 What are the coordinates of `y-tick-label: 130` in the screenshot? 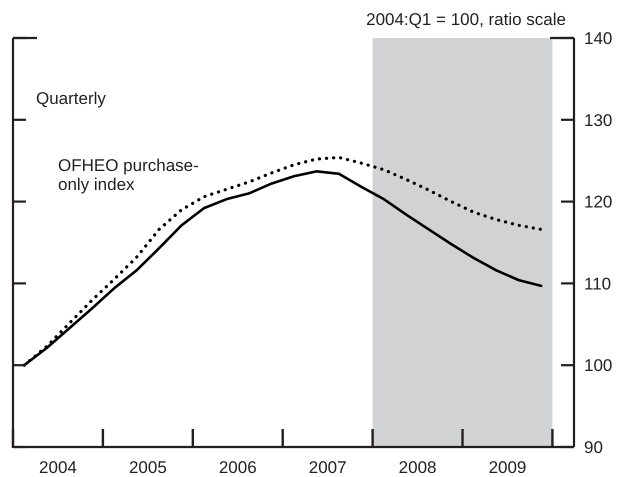 It's located at (598, 120).